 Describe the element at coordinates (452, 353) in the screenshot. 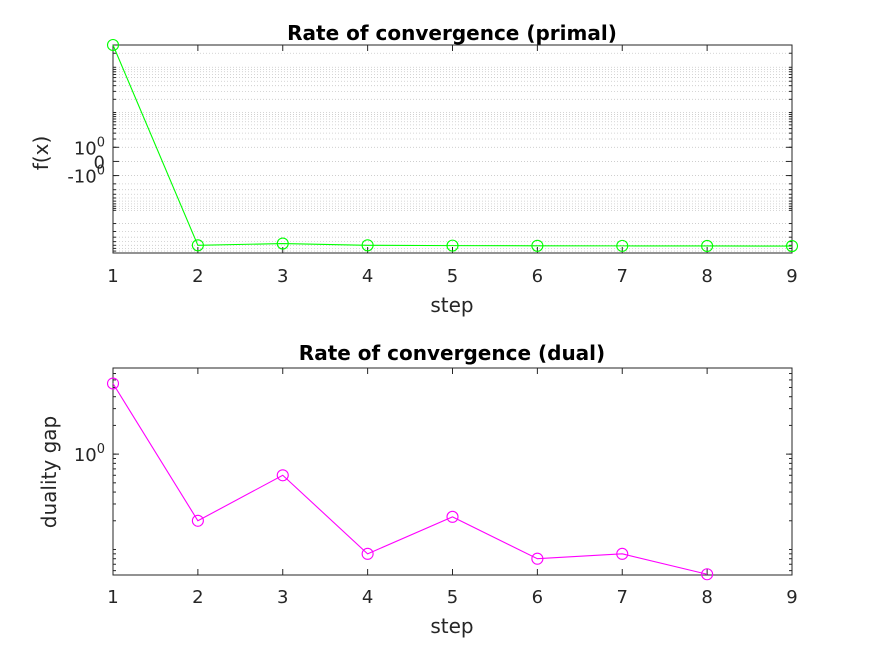

I see `dual-chart-title: Rate of convergence (dual)` at that location.